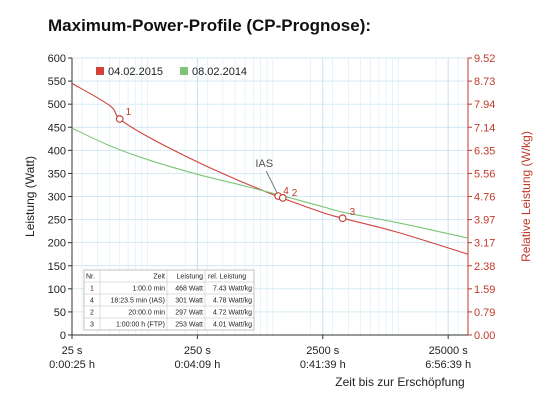 Image resolution: width=550 pixels, height=406 pixels. I want to click on x-tick-label-time: 0:04:09 h, so click(197, 365).